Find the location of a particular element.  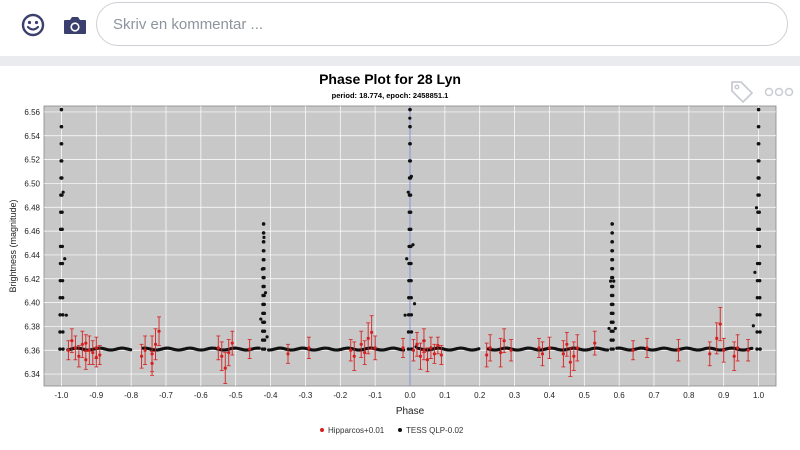

x-tick-label: -1.0 is located at coordinates (62, 395).